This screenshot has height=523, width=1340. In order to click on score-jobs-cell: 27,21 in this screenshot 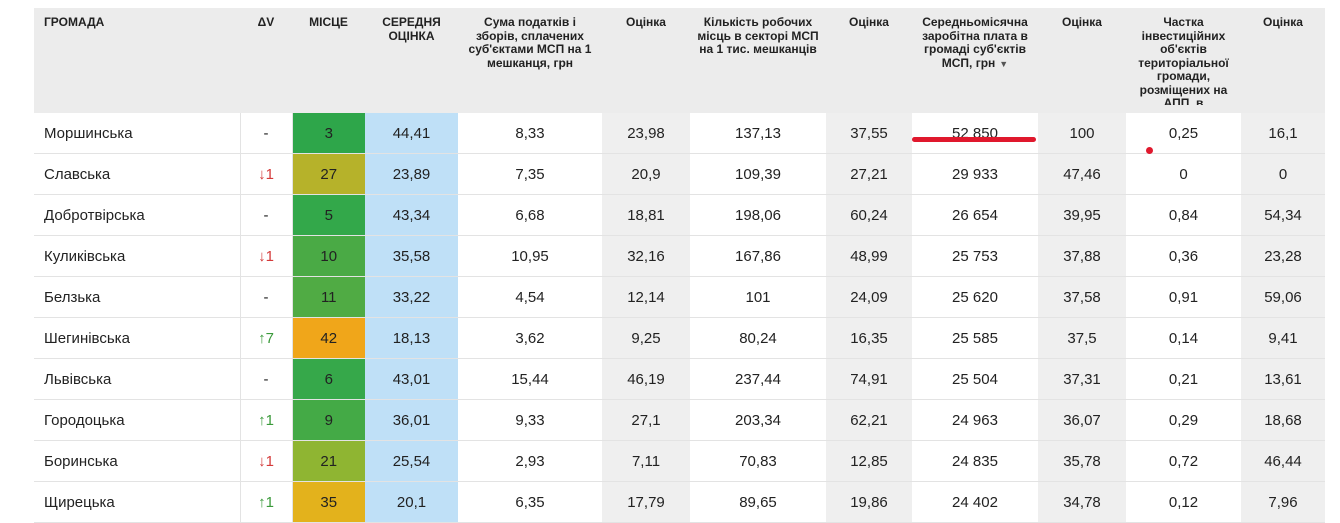, I will do `click(869, 174)`.